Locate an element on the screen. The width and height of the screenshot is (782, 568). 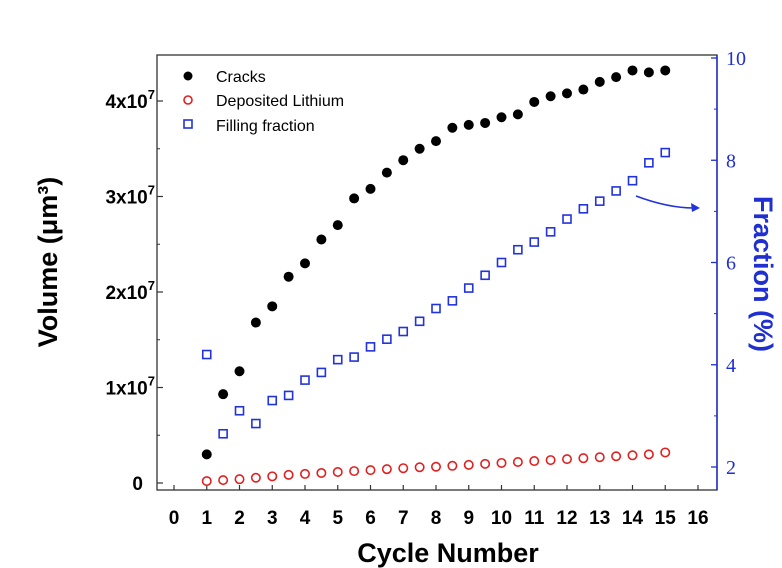
series-deposited-lithium is located at coordinates (436, 467).